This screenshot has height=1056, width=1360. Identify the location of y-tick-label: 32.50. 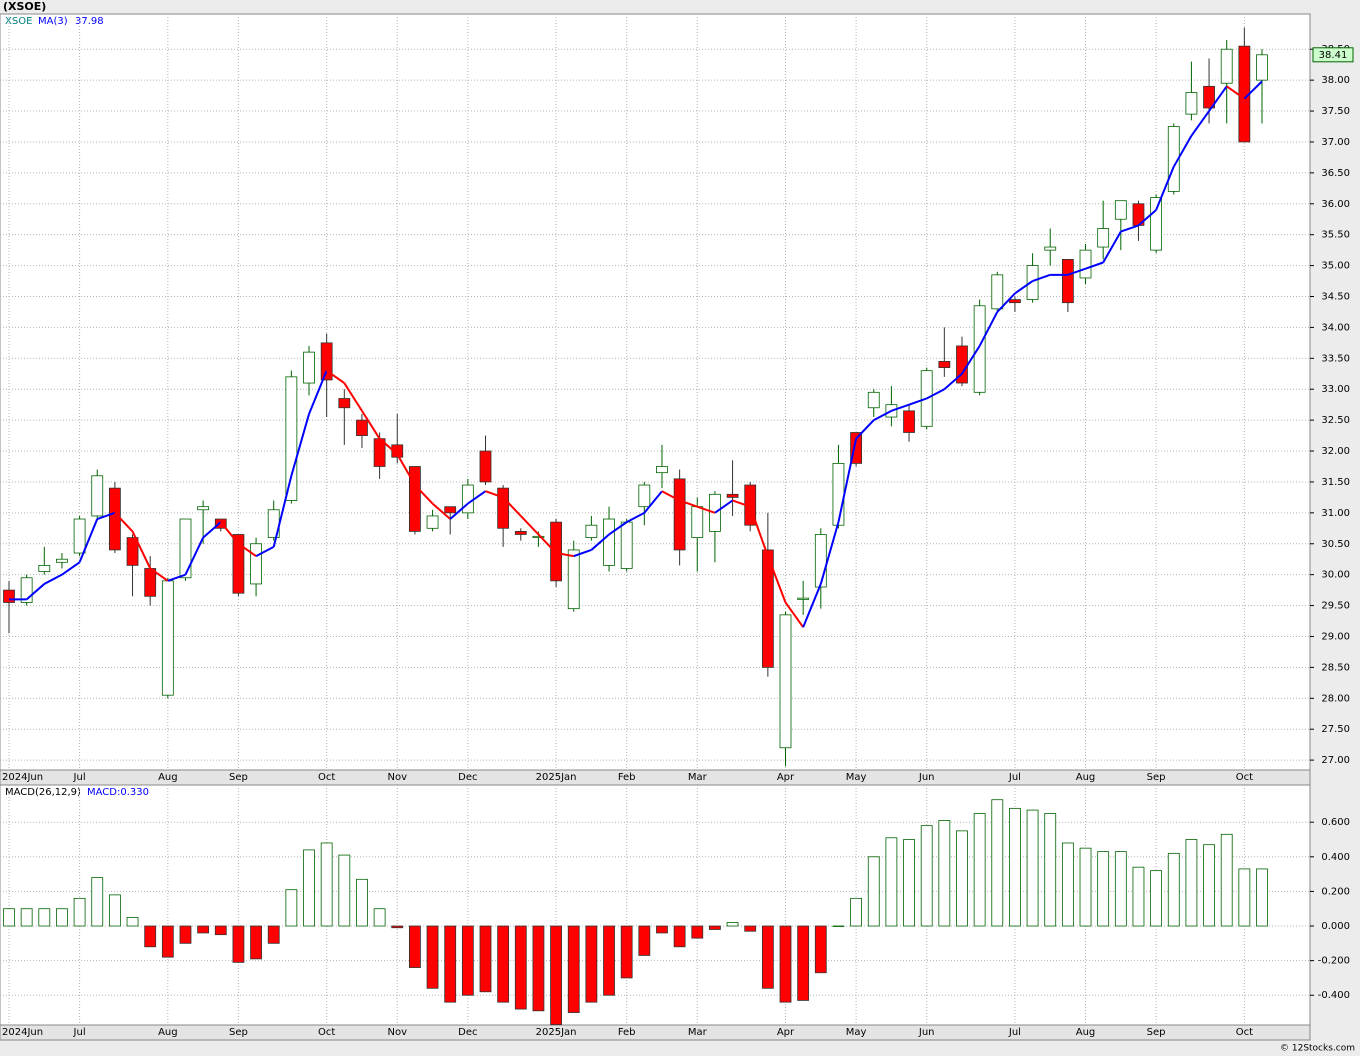
(1335, 420).